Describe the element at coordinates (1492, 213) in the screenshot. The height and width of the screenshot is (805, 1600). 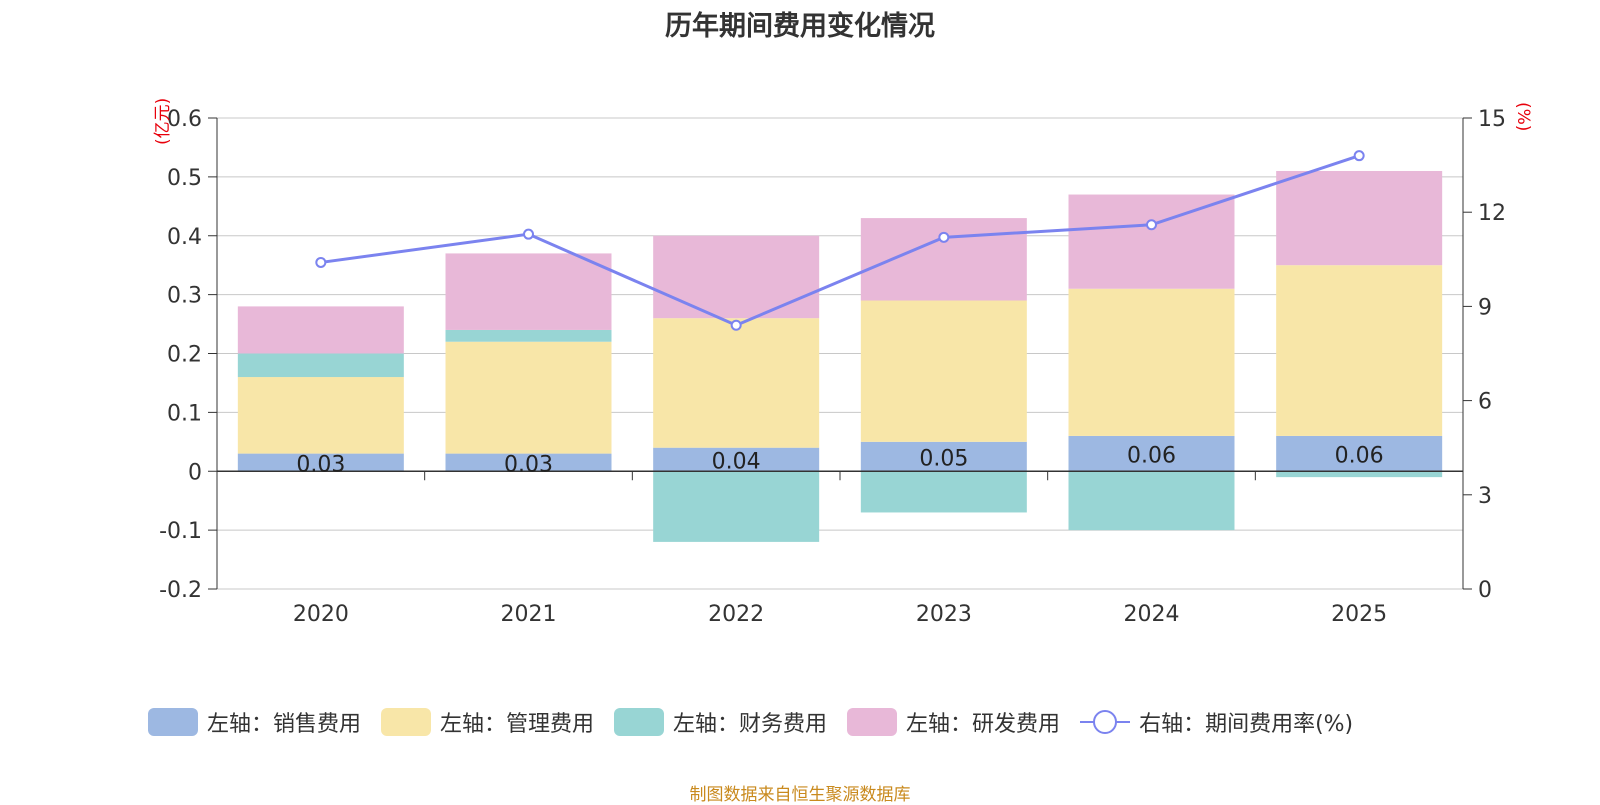
I see `right-tick-label: 12` at that location.